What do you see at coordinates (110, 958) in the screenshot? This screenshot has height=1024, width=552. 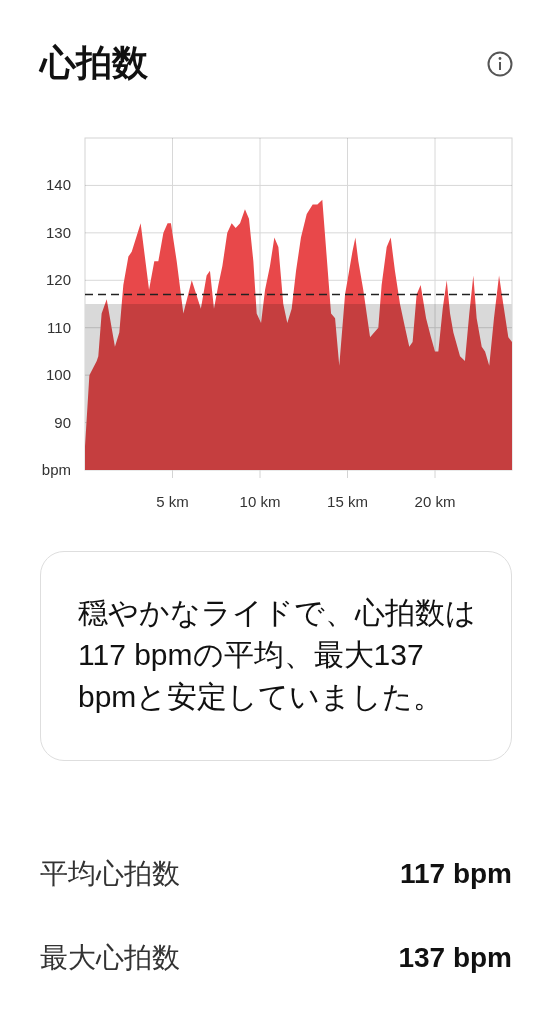 I see `text: 最大心拍数` at bounding box center [110, 958].